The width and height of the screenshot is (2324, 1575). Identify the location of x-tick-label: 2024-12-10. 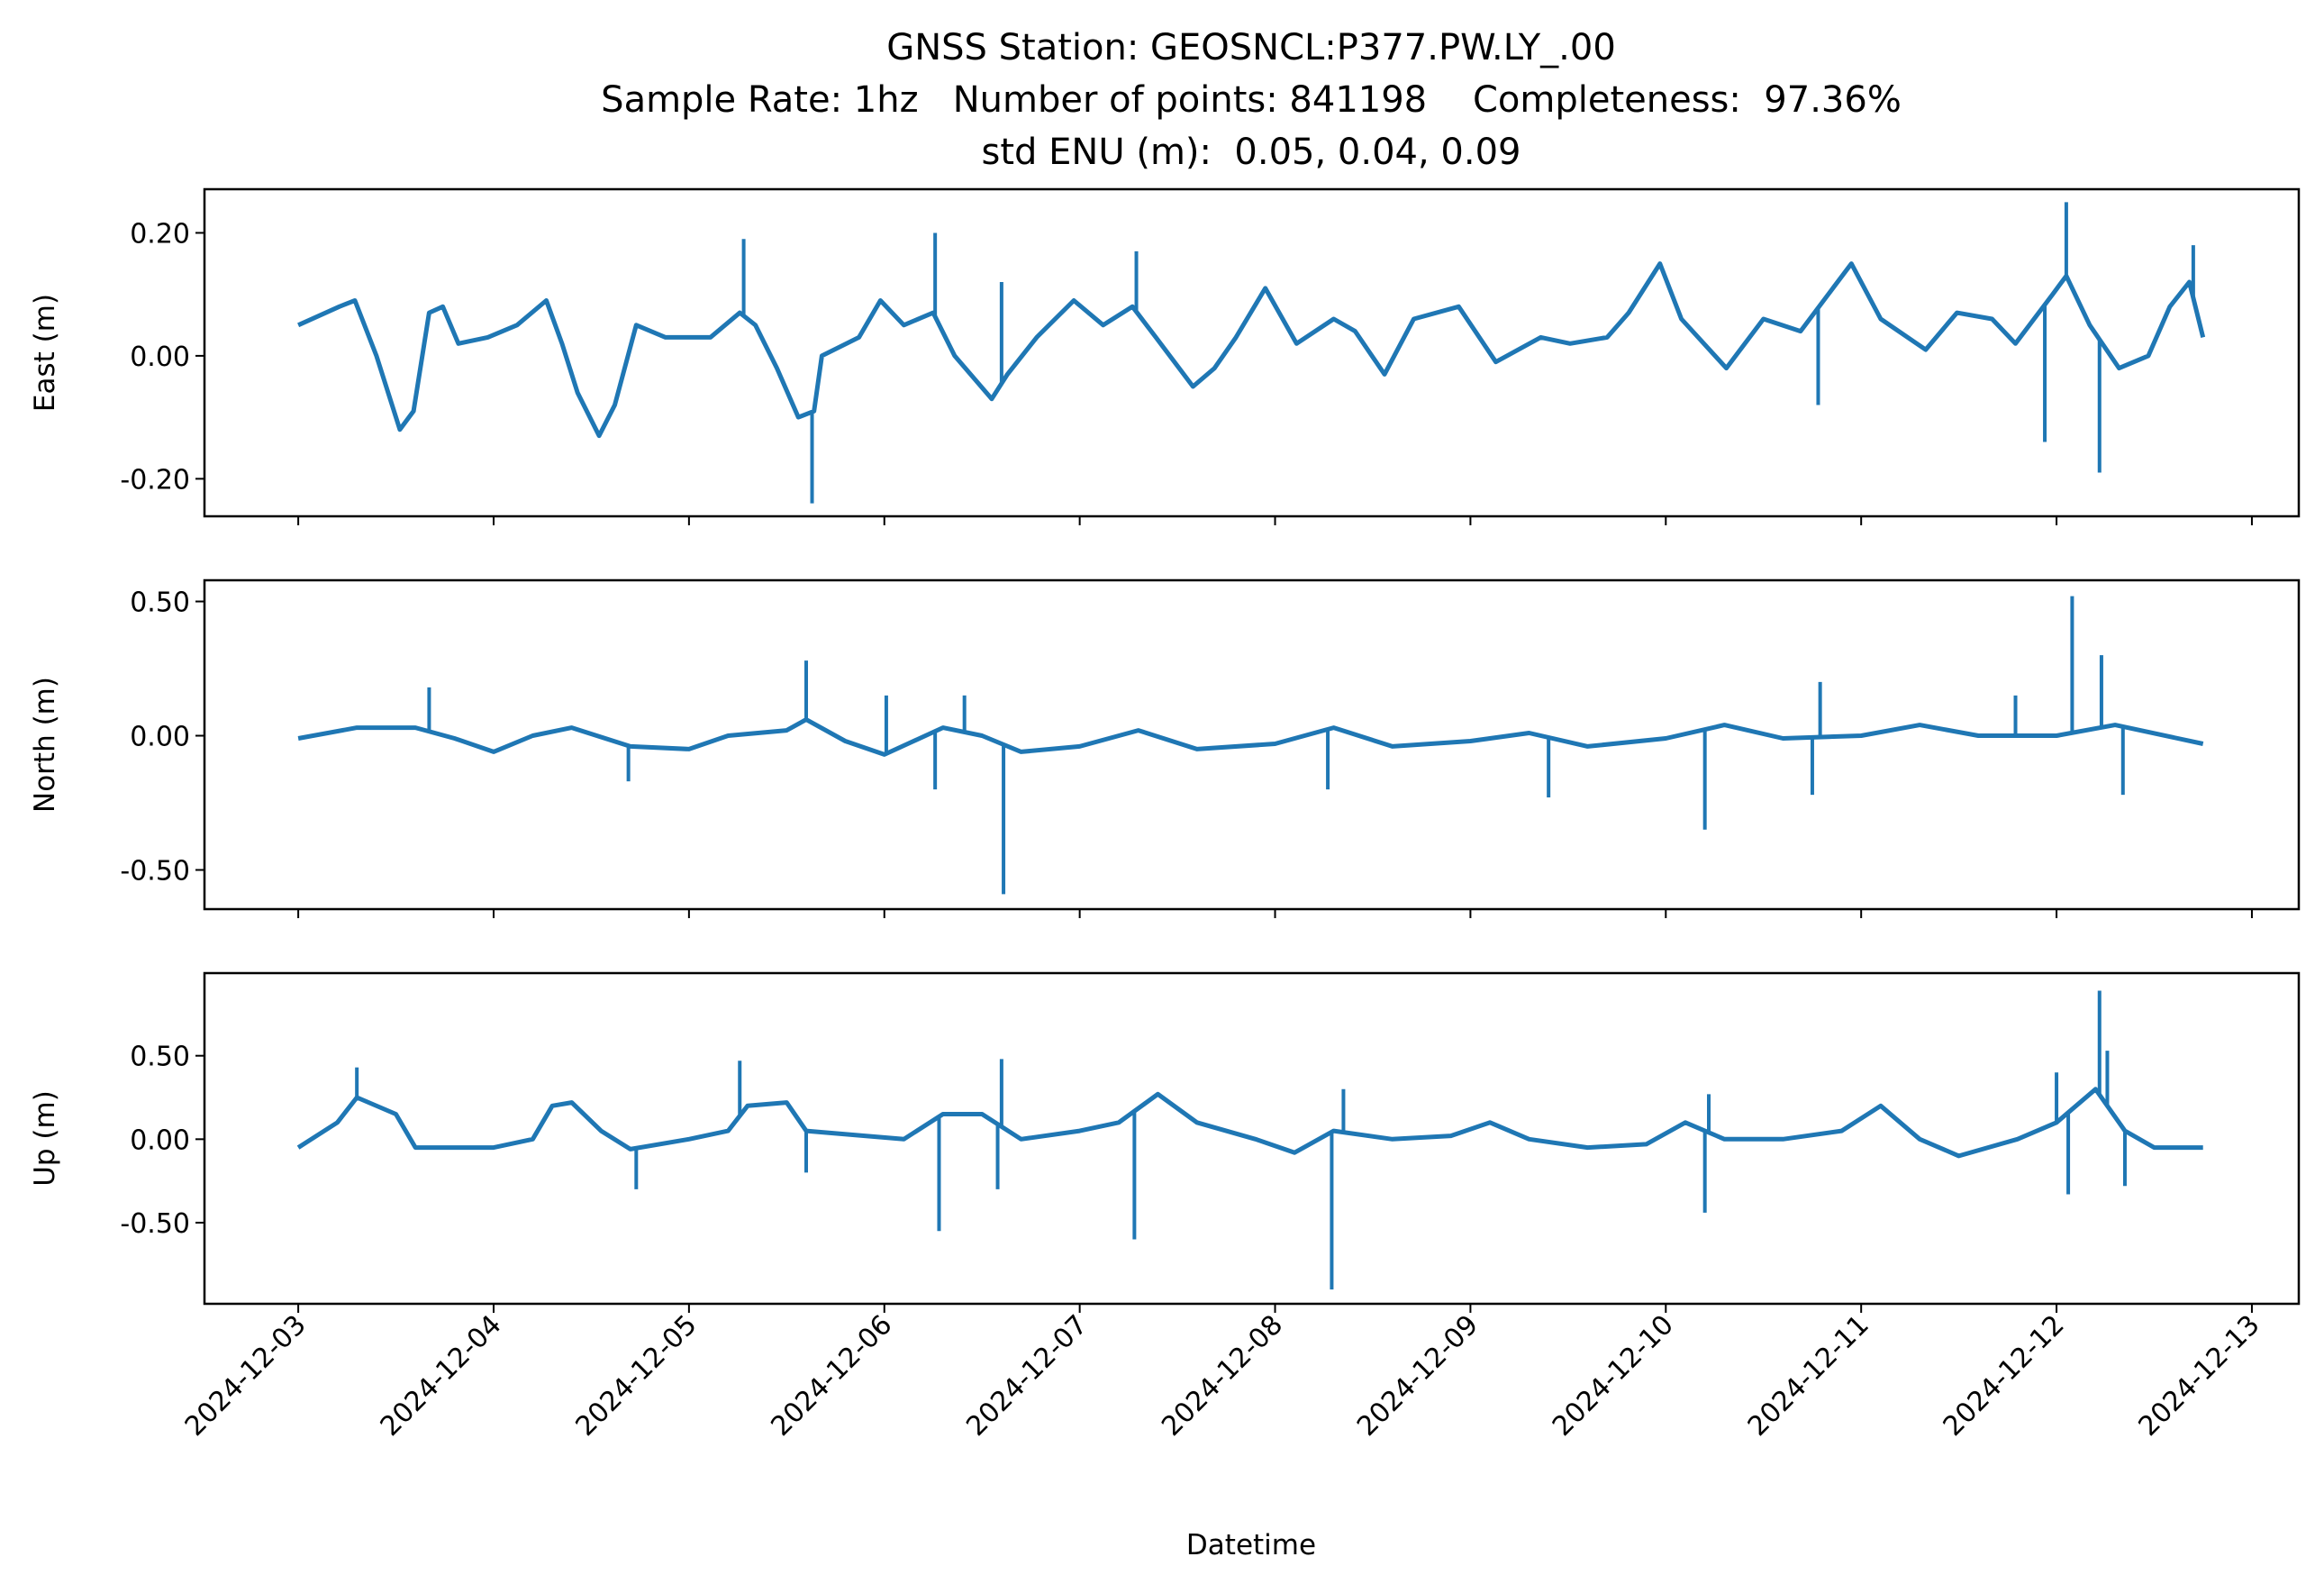
(1613, 1376).